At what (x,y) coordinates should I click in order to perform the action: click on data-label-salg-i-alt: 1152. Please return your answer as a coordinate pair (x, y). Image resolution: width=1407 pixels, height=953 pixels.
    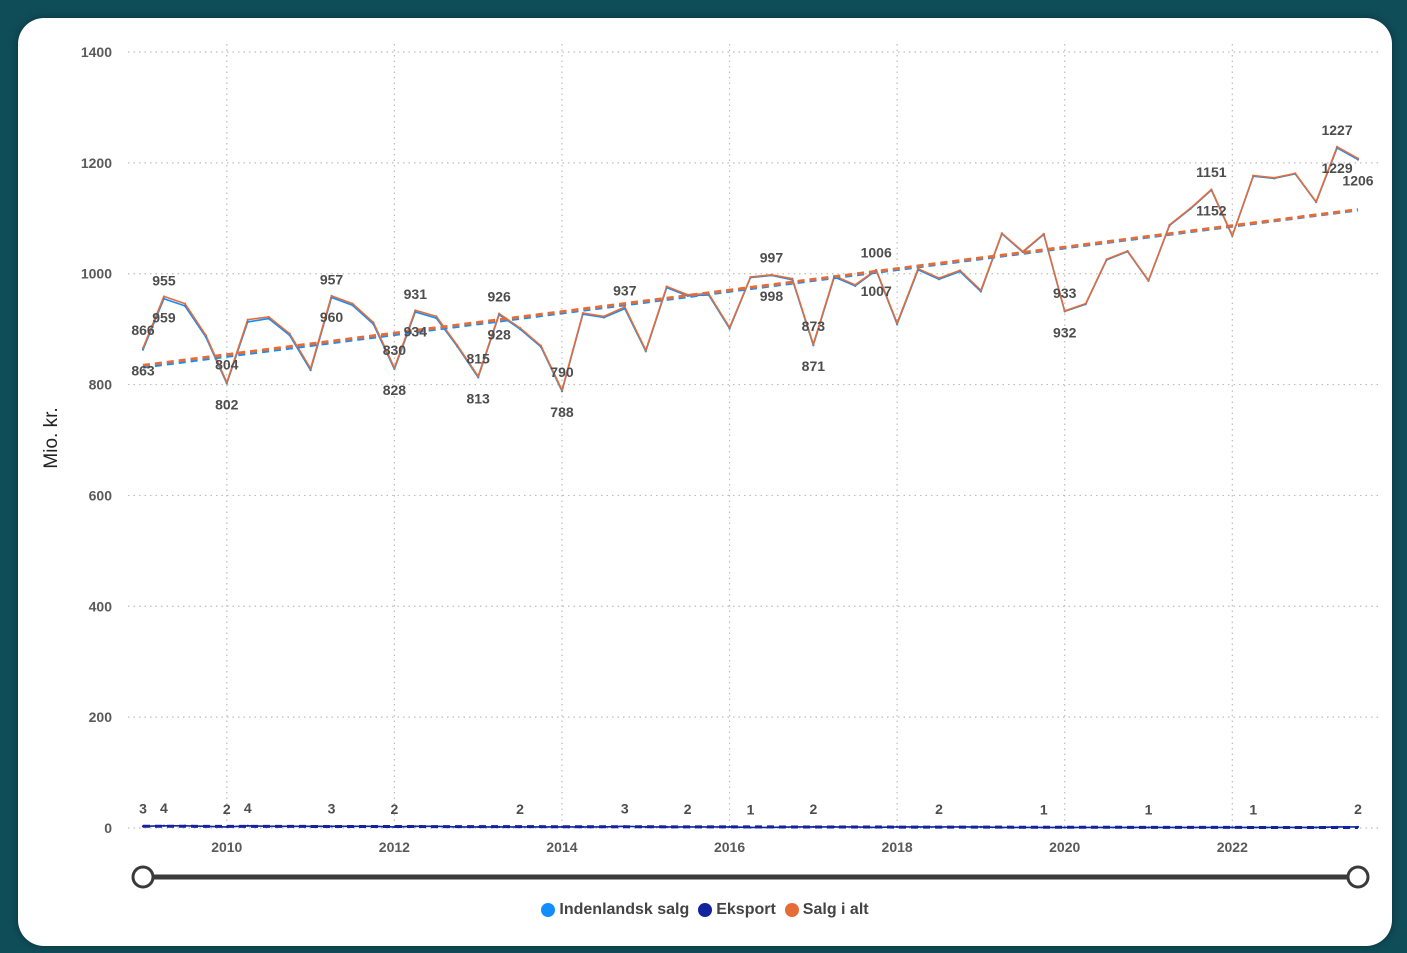
    Looking at the image, I should click on (1211, 210).